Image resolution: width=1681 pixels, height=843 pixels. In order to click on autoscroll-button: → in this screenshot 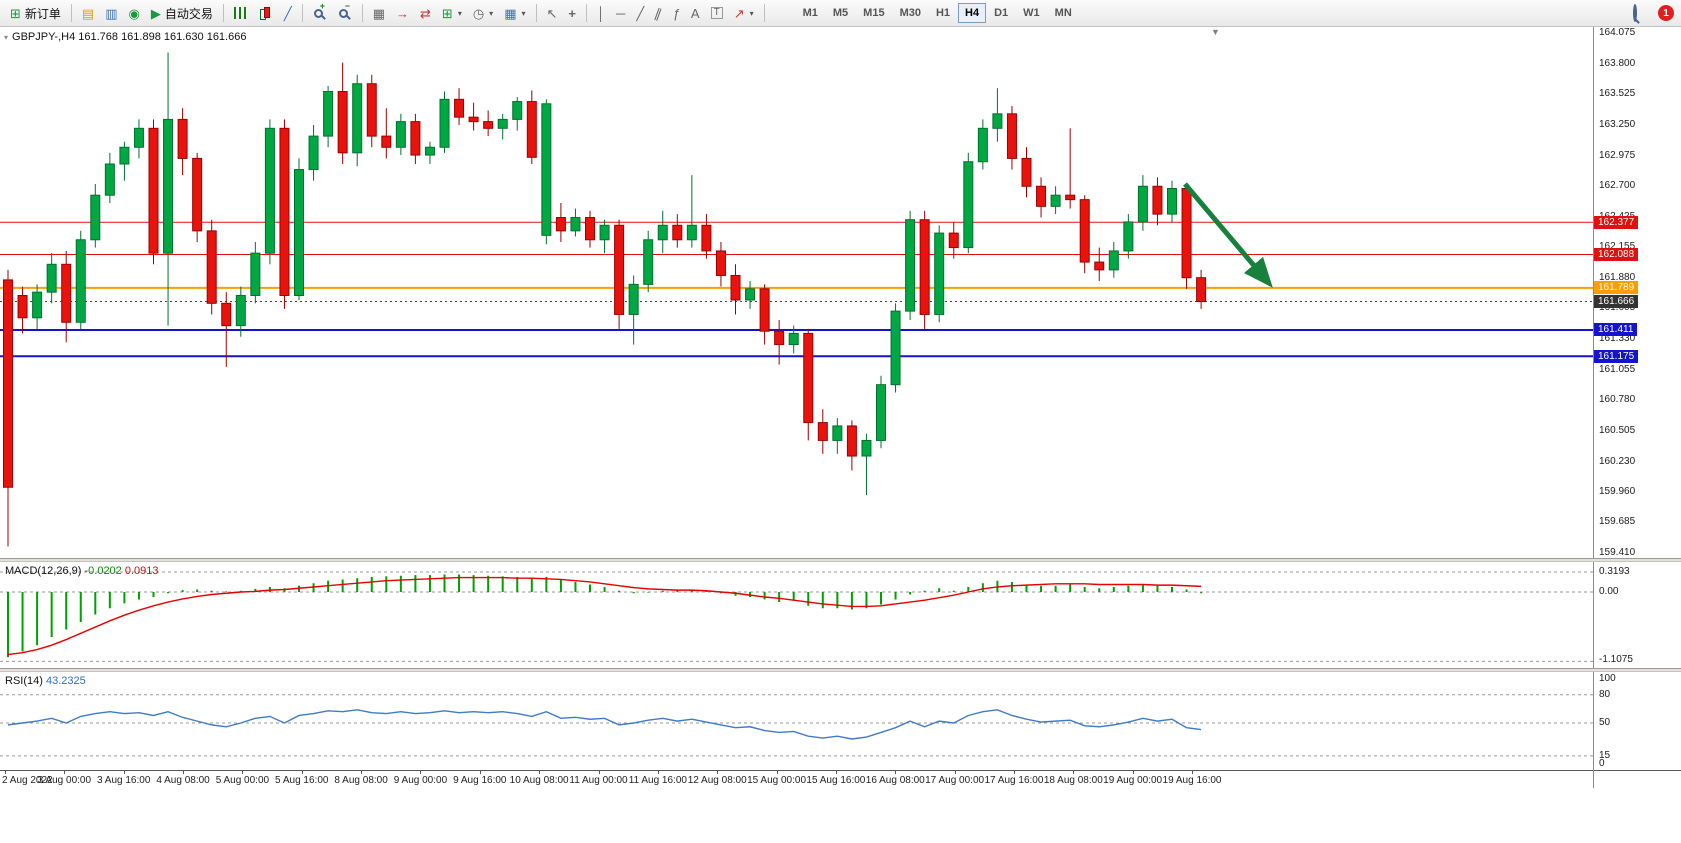, I will do `click(402, 13)`.